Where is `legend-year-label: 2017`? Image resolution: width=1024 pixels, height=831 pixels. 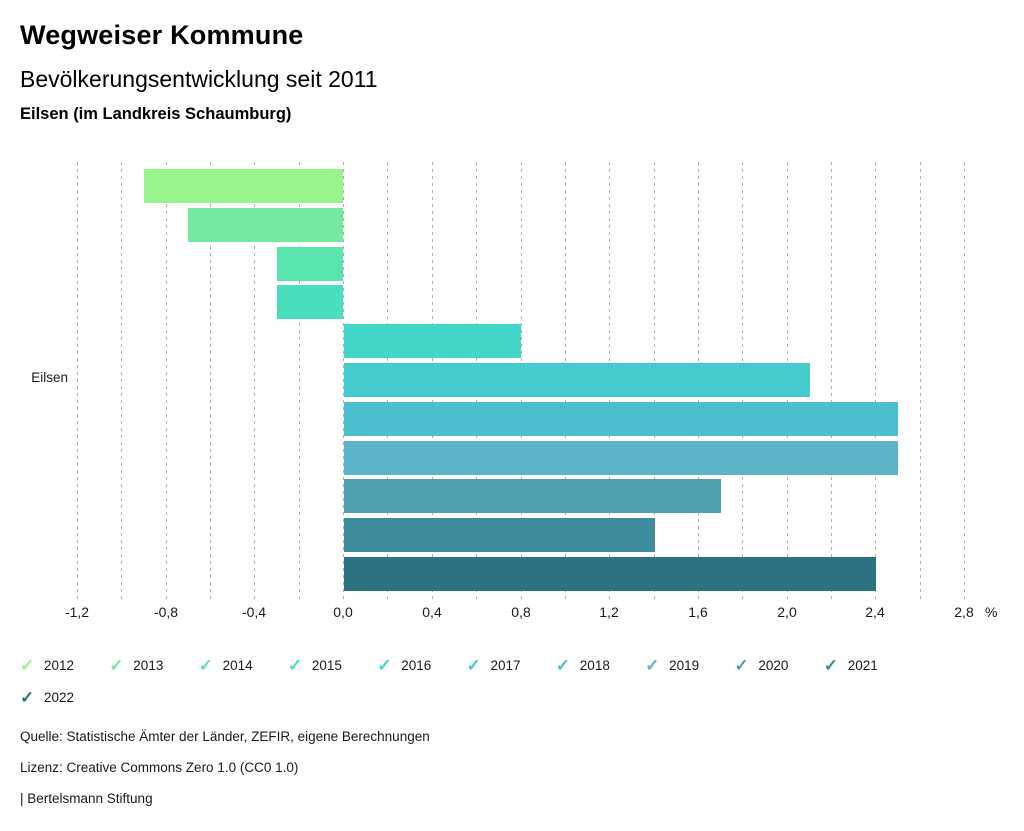
legend-year-label: 2017 is located at coordinates (505, 665).